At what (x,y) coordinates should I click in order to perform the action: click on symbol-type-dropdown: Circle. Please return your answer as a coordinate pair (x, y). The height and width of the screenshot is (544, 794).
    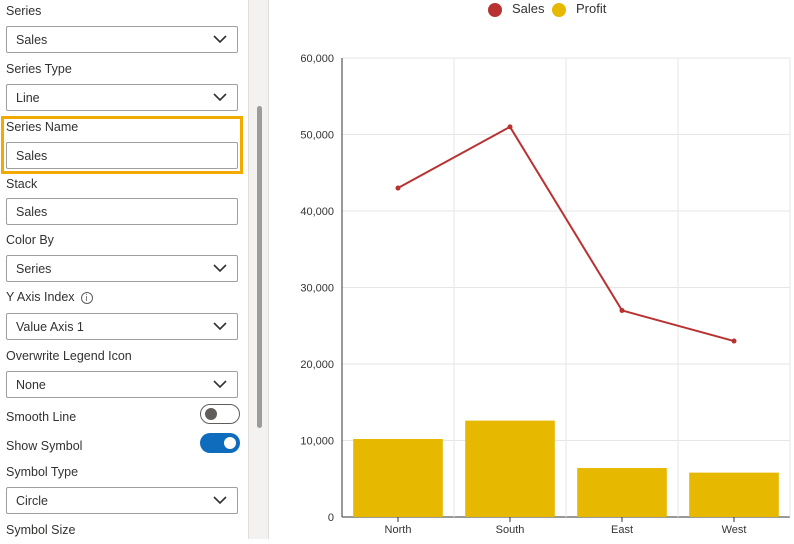
    Looking at the image, I should click on (122, 500).